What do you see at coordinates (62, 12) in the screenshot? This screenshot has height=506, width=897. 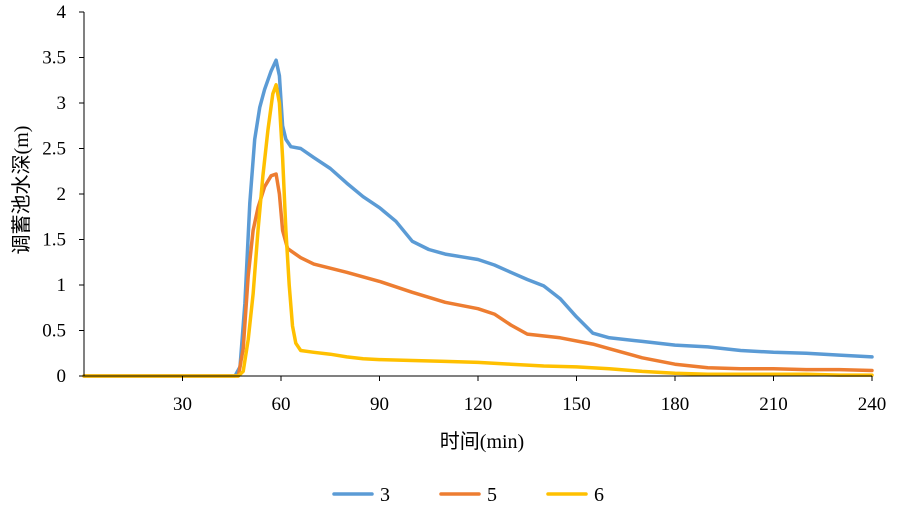 I see `y-tick-label: 4` at bounding box center [62, 12].